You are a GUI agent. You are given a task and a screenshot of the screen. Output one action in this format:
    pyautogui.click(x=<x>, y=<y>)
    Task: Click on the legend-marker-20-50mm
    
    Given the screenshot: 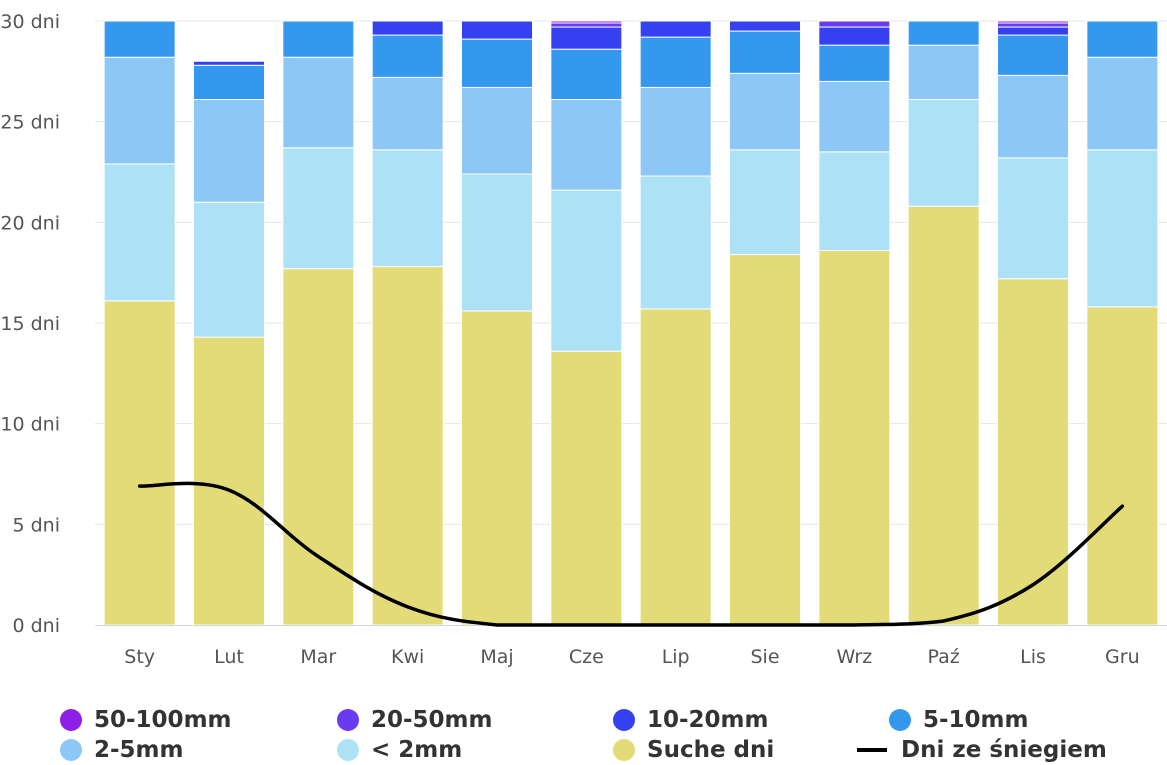 What is the action you would take?
    pyautogui.click(x=348, y=720)
    